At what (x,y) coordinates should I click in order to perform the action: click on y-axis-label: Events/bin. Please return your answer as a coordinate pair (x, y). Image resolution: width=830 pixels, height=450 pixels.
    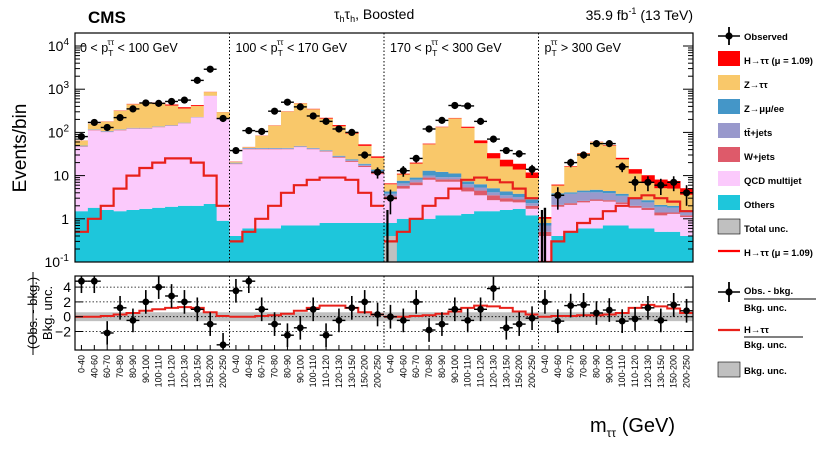
    Looking at the image, I should click on (20, 148).